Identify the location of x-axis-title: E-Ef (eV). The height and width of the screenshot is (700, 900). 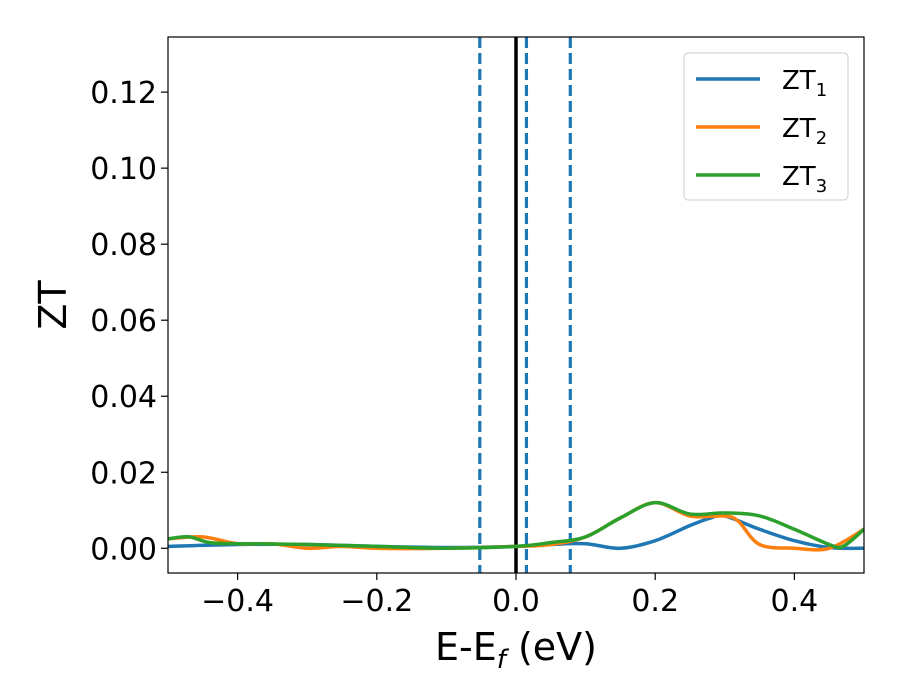
(516, 650).